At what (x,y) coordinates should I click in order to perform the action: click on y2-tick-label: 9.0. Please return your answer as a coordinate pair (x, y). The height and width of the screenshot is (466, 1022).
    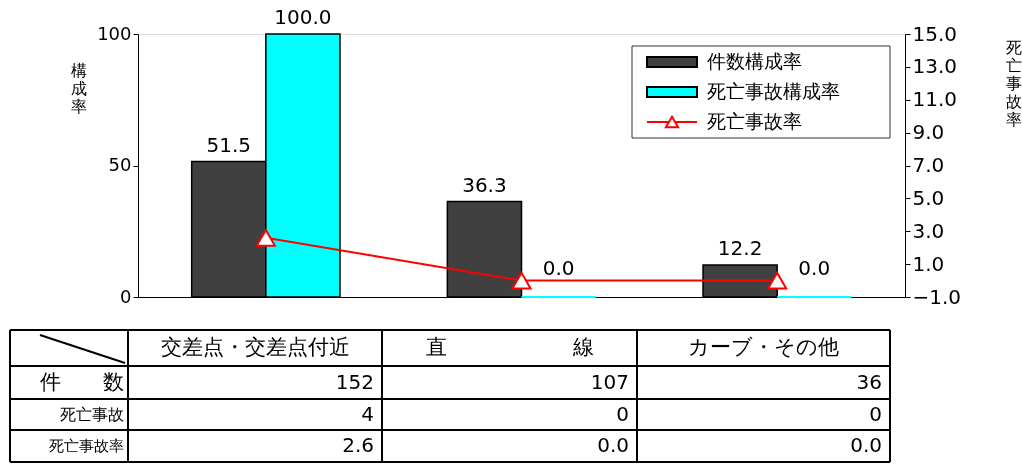
    Looking at the image, I should click on (928, 132).